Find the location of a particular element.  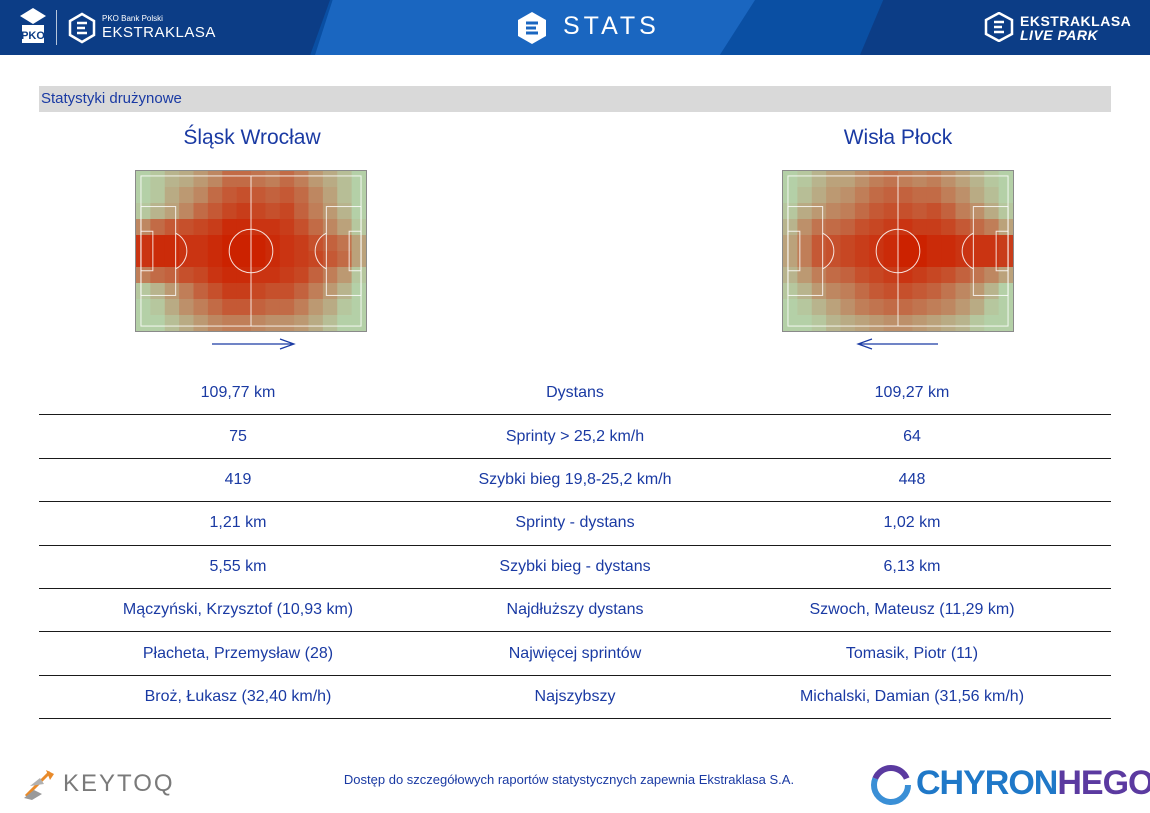

stat-label: Najszybszy is located at coordinates (575, 696).